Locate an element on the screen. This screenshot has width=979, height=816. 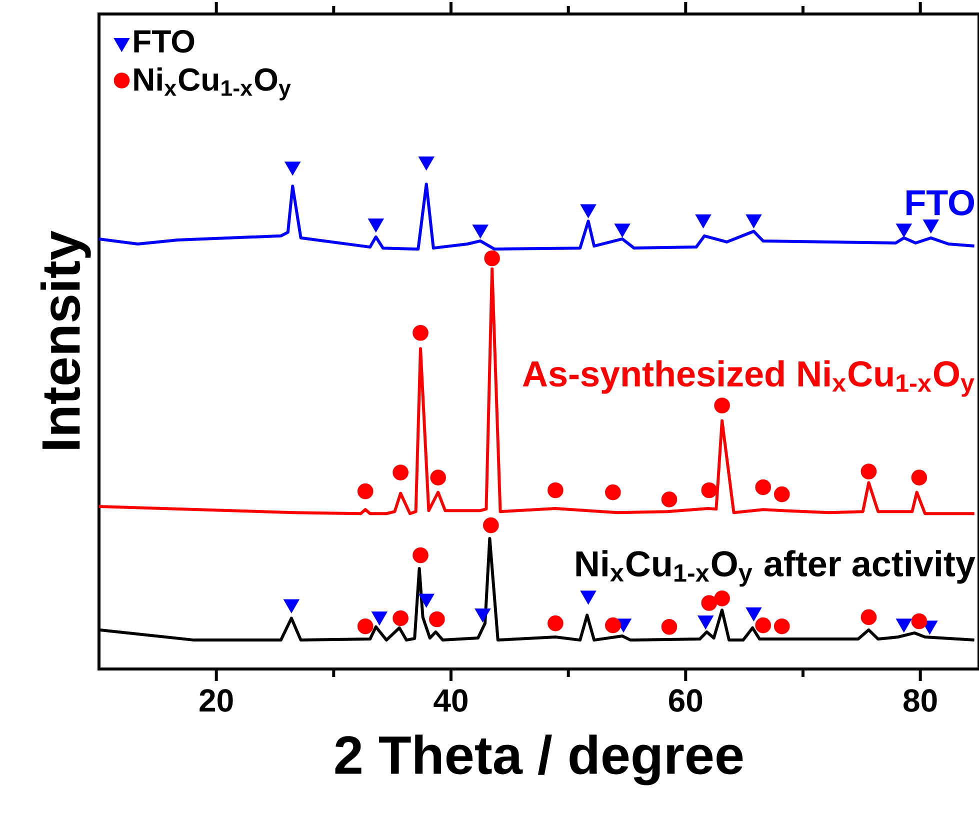
legend-label: Ni$_{x}$Cu$_{1-x}$O$_{y}$ is located at coordinates (212, 83).